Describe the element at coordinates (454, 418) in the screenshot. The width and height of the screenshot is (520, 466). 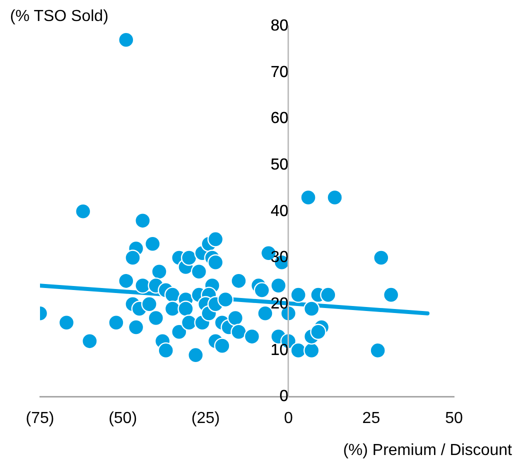
I see `x-tick-label: 50` at that location.